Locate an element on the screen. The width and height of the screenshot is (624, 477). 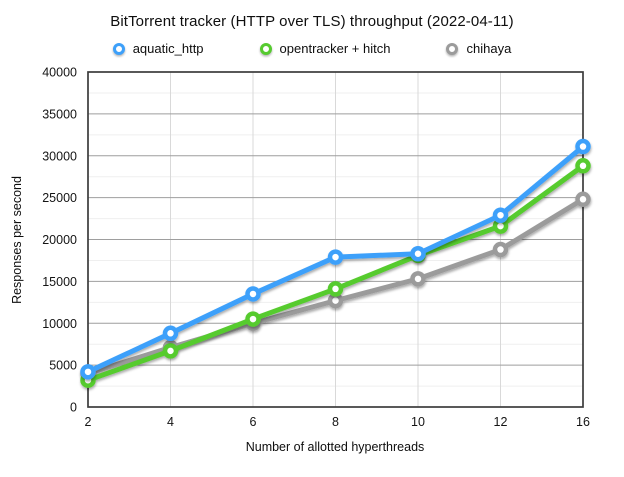
legend-item-opentracker-hitch: opentracker + hitch is located at coordinates (325, 48).